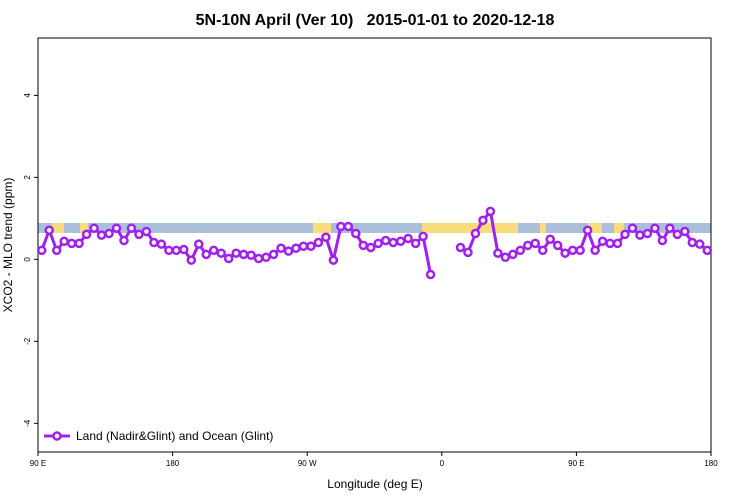 This screenshot has height=500, width=750. Describe the element at coordinates (57, 436) in the screenshot. I see `legend-marker` at that location.